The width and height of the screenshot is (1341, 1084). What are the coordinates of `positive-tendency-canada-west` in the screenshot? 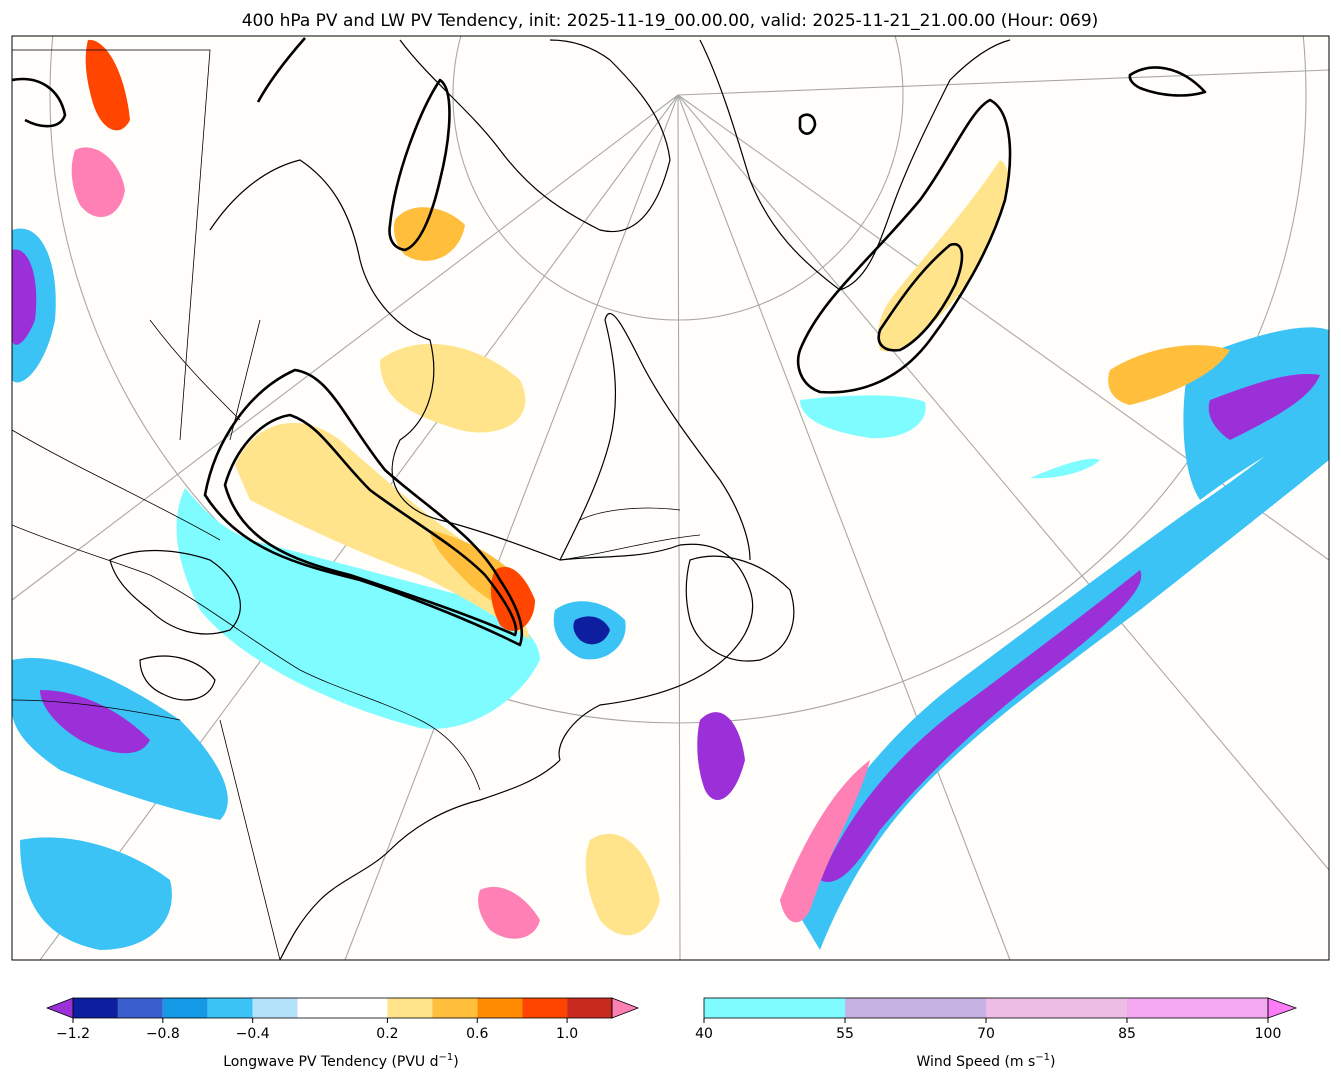 It's located at (98, 182).